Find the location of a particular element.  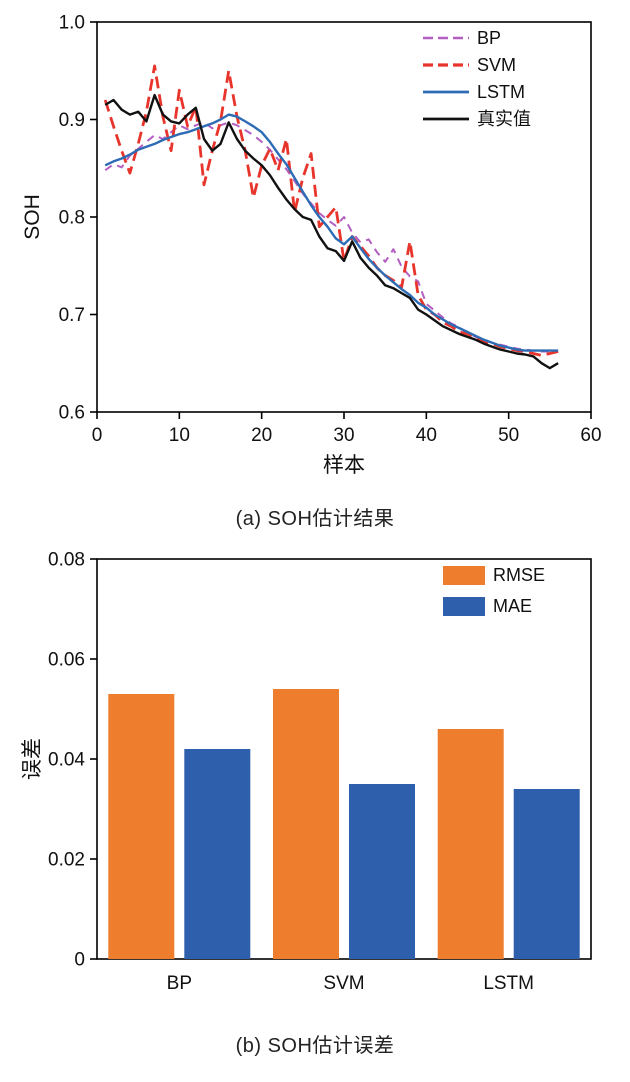

x-axis-label: 样本 is located at coordinates (344, 465).